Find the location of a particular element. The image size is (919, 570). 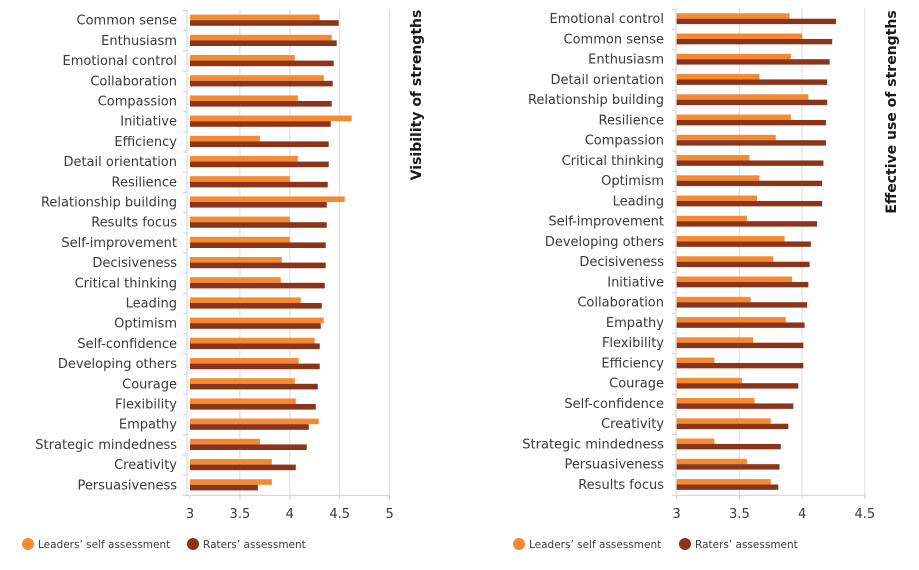

category-label: Creativity is located at coordinates (632, 424).